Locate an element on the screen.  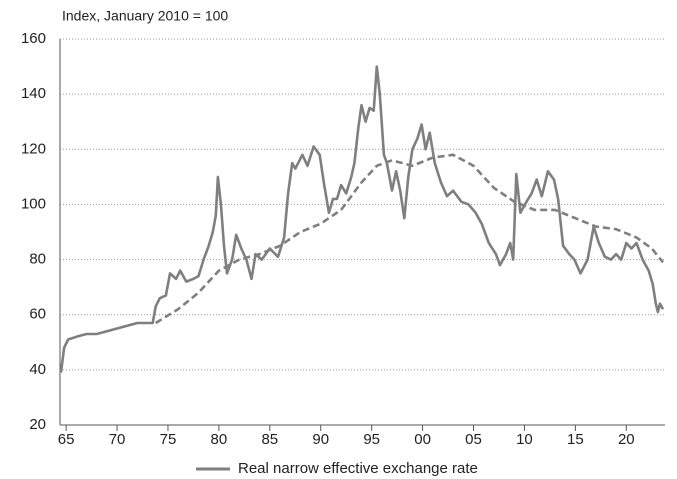
legend-label: Real narrow effective exchange rate is located at coordinates (358, 468).